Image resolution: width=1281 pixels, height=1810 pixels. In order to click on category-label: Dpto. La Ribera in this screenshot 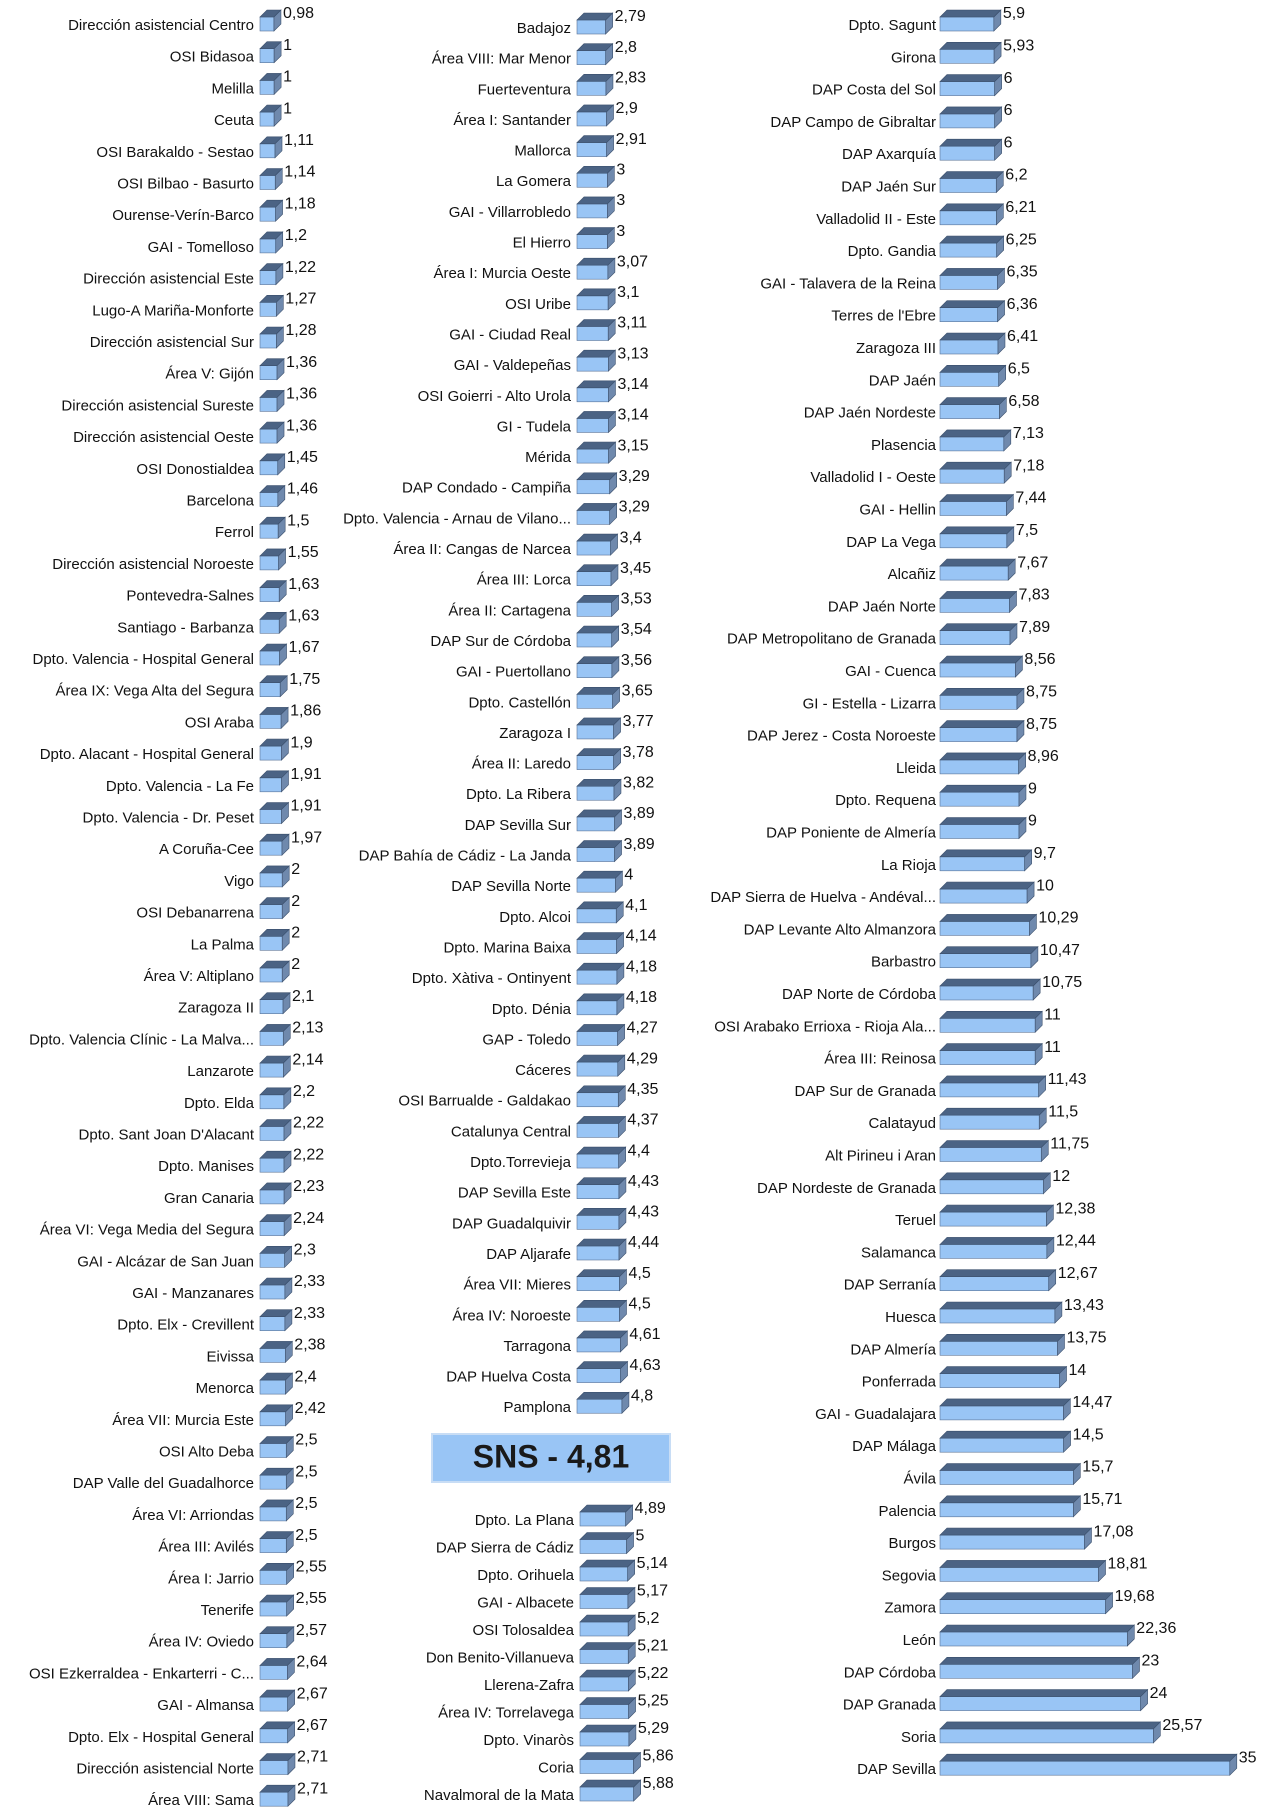, I will do `click(519, 794)`.